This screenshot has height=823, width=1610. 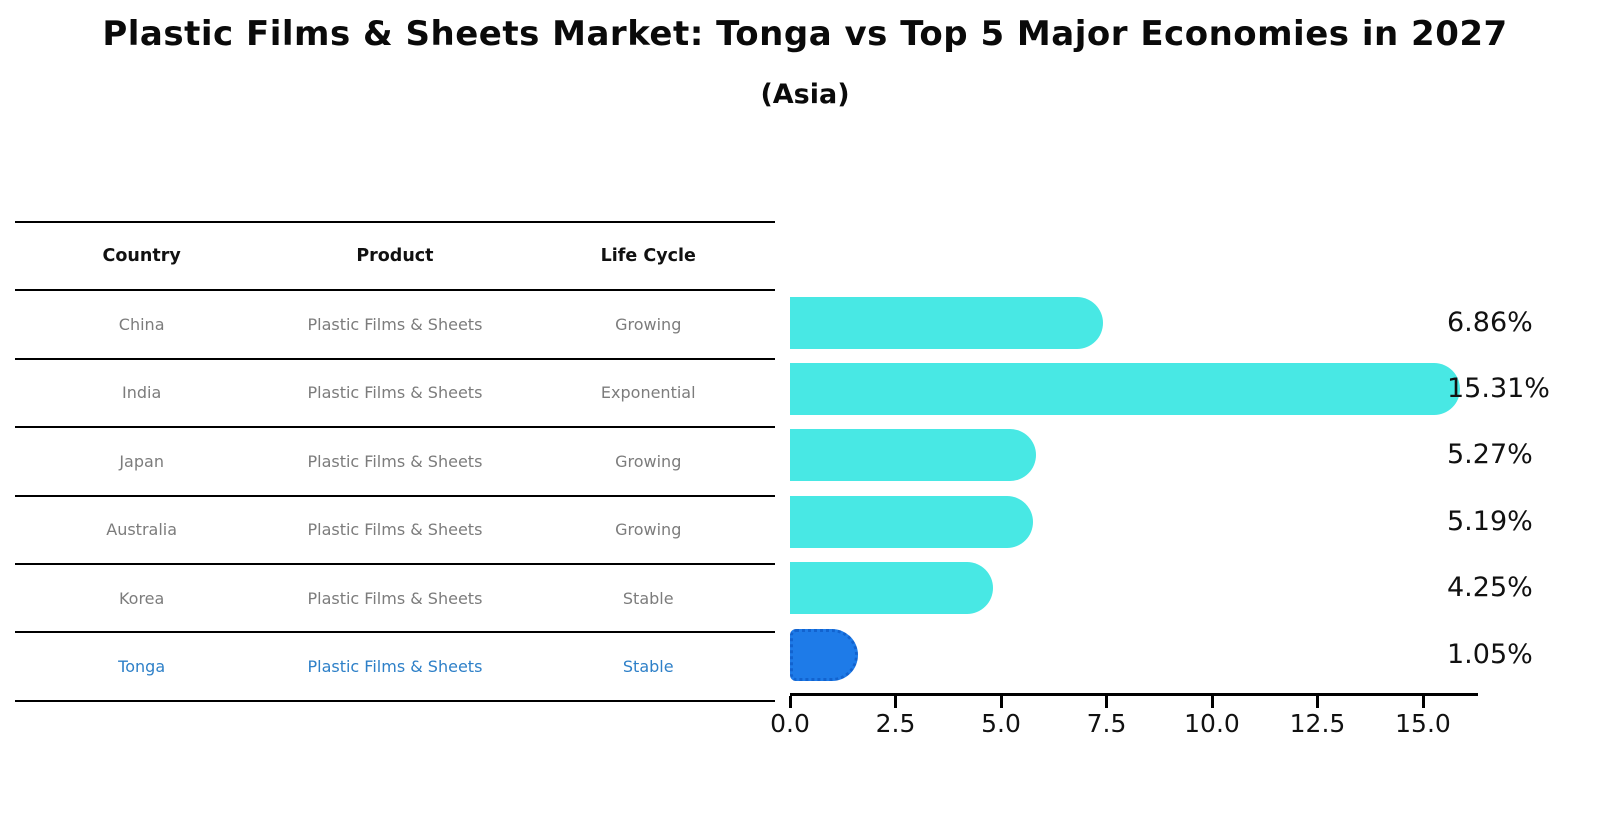 I want to click on bar-highlight, so click(x=824, y=654).